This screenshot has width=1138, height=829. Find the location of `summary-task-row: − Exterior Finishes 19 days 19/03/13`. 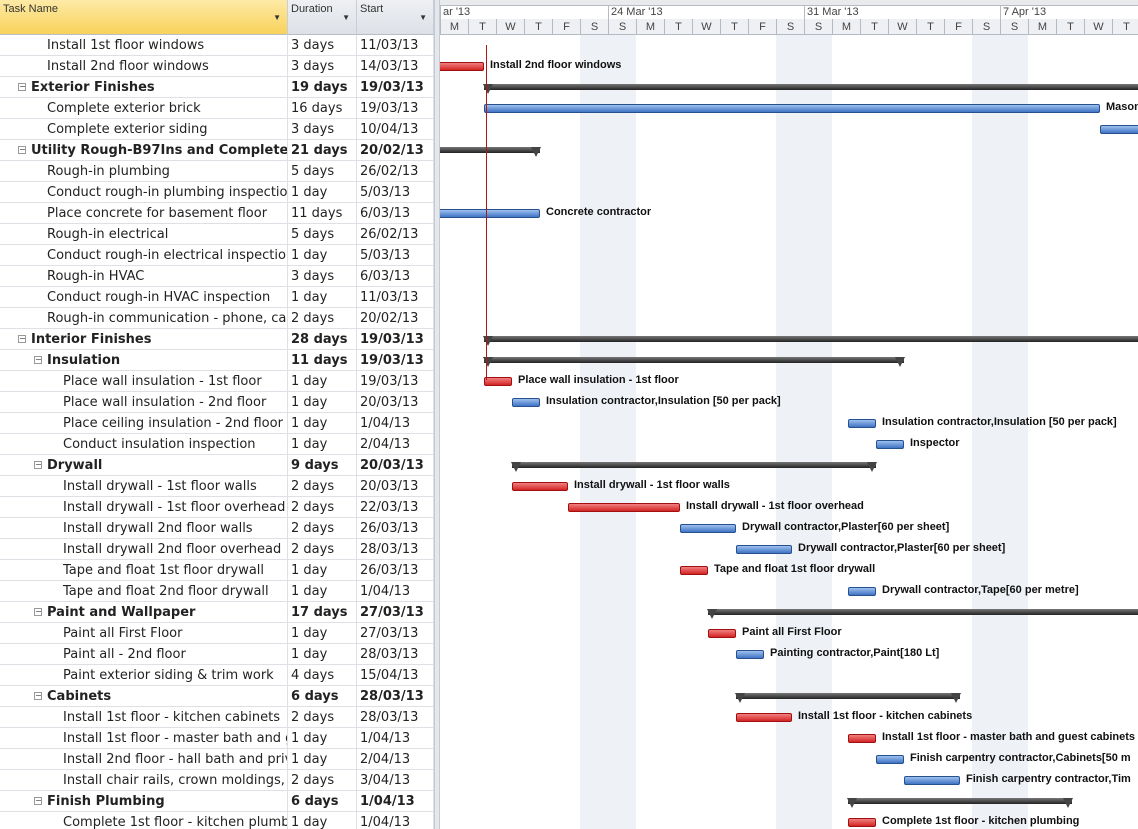

summary-task-row: − Exterior Finishes 19 days 19/03/13 is located at coordinates (217, 87).